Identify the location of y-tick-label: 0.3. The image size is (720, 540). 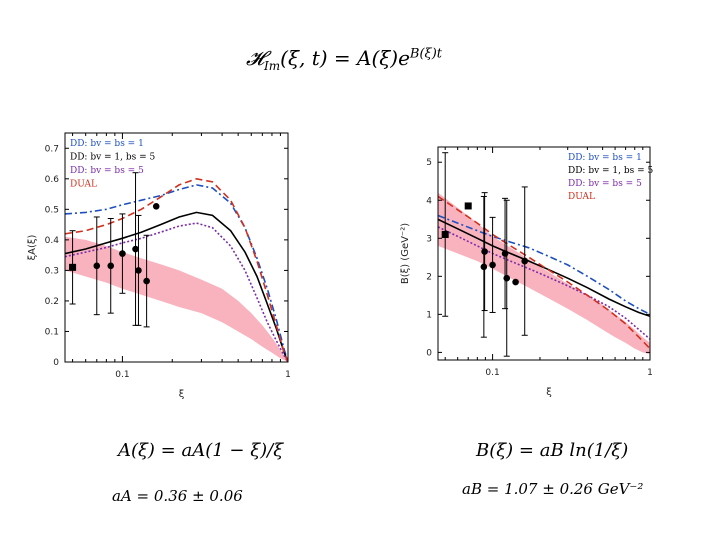
(52, 271).